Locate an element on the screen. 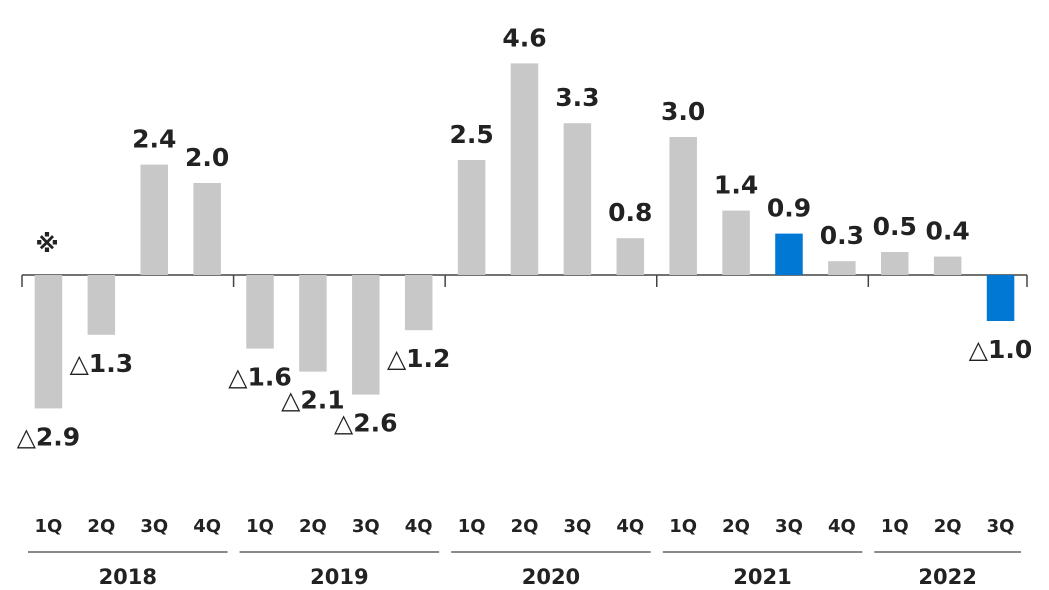 Image resolution: width=1049 pixels, height=590 pixels. value-label: △1.2 is located at coordinates (419, 358).